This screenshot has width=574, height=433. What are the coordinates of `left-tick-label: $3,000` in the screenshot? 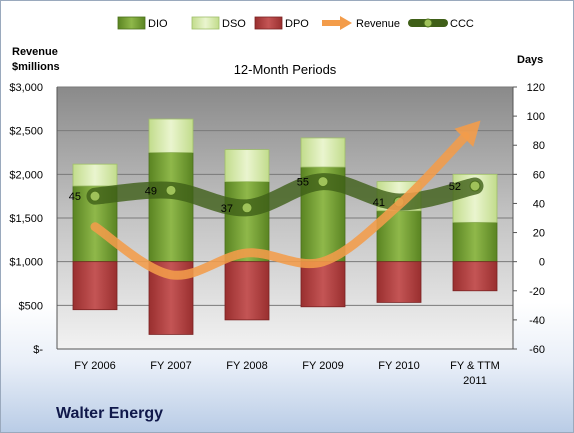 It's located at (26, 88).